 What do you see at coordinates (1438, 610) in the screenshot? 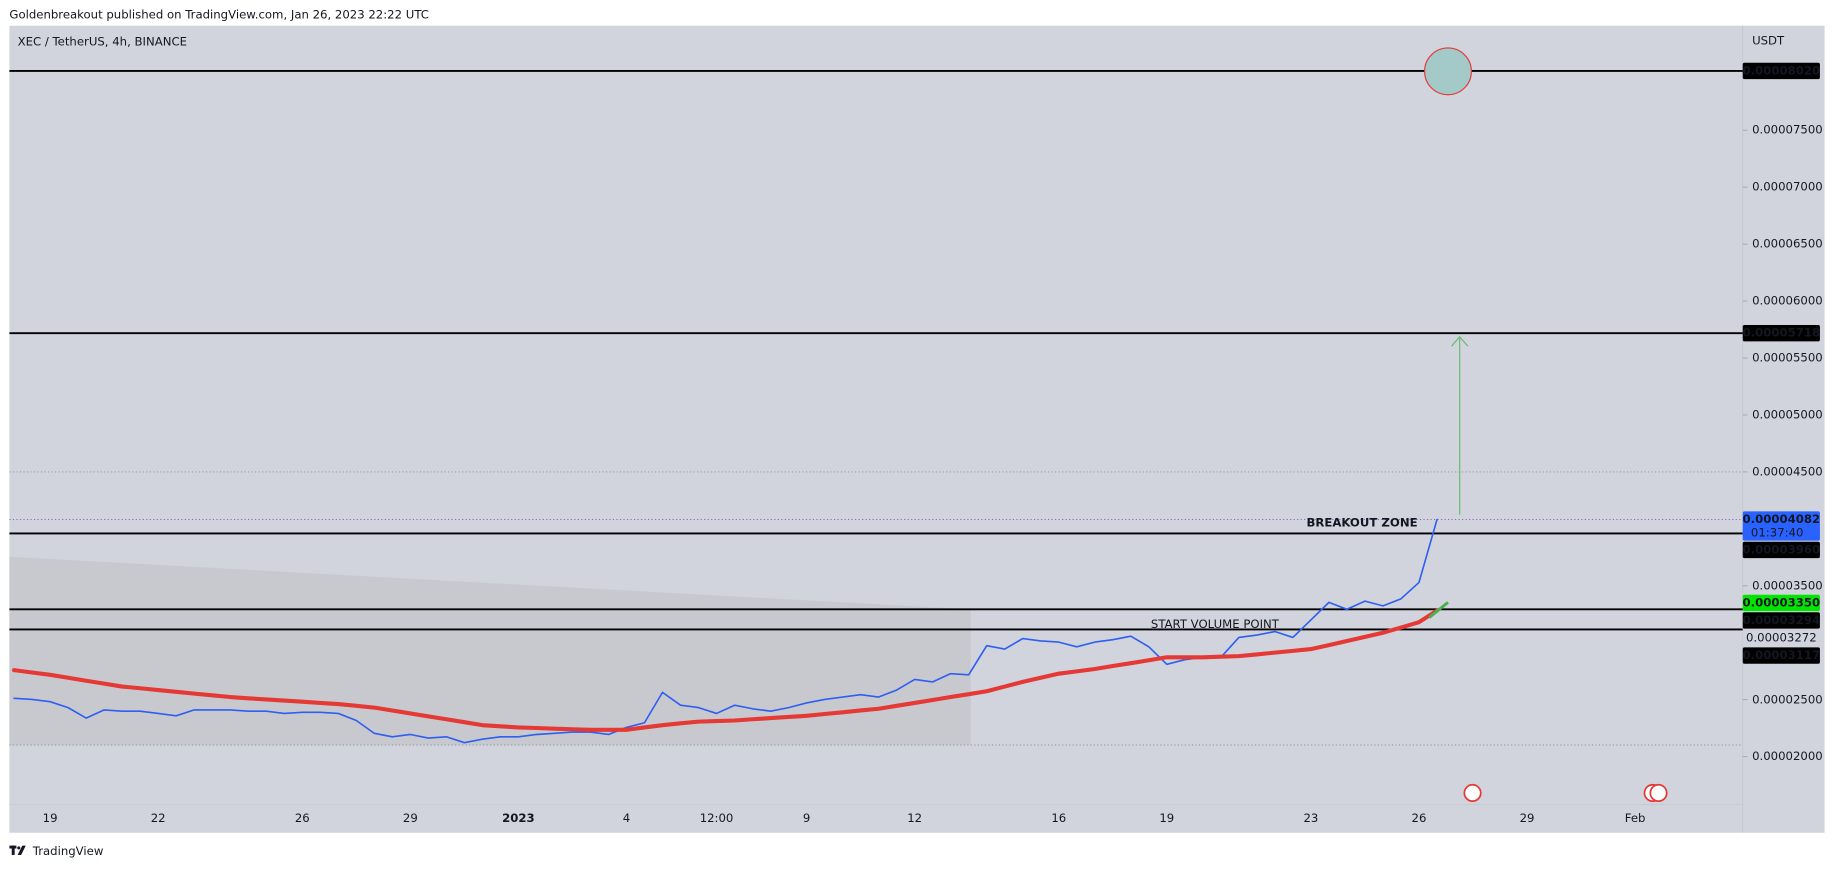
I see `trend-line` at bounding box center [1438, 610].